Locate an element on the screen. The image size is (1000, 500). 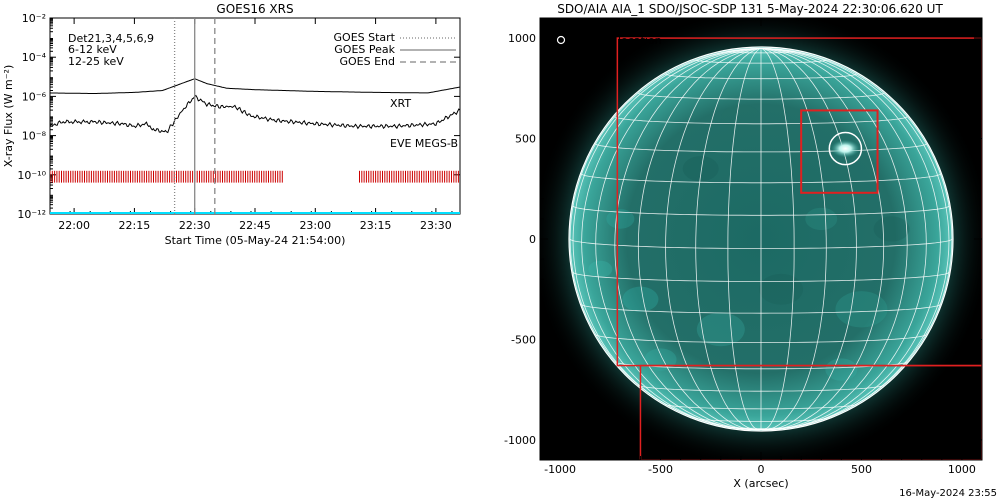
left-y-axis-label: X-ray Flux (W m⁻²) is located at coordinates (8, 116).